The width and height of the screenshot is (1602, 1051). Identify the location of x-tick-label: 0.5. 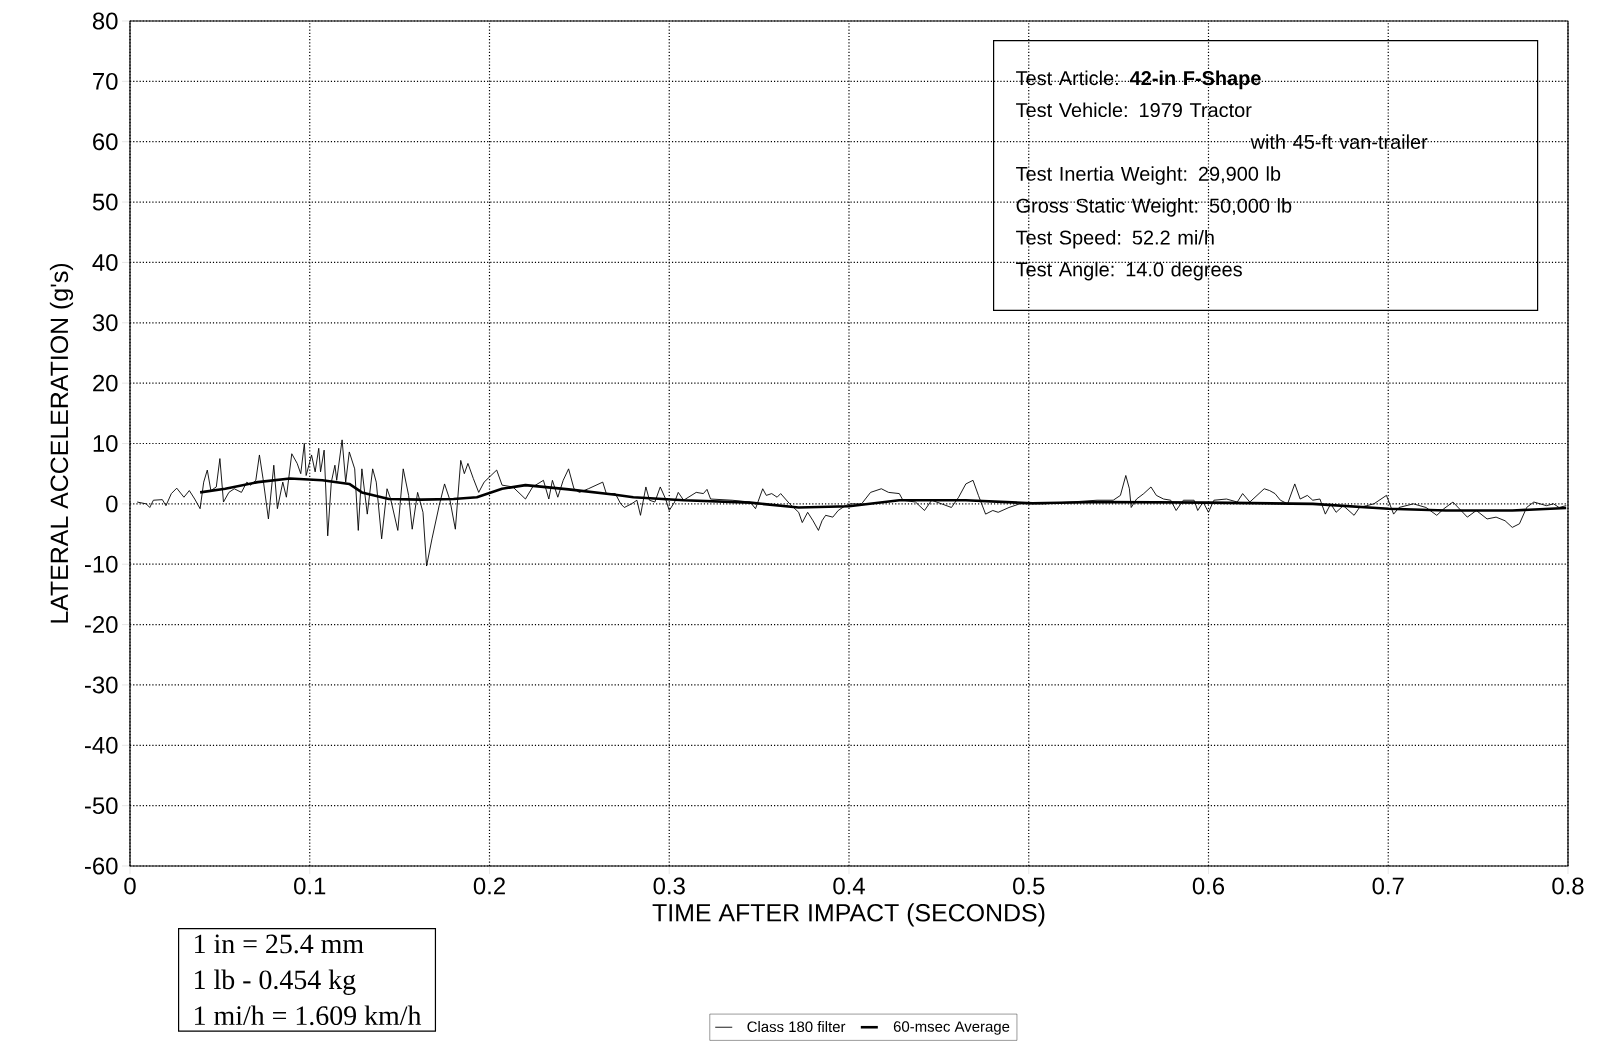
(1029, 886).